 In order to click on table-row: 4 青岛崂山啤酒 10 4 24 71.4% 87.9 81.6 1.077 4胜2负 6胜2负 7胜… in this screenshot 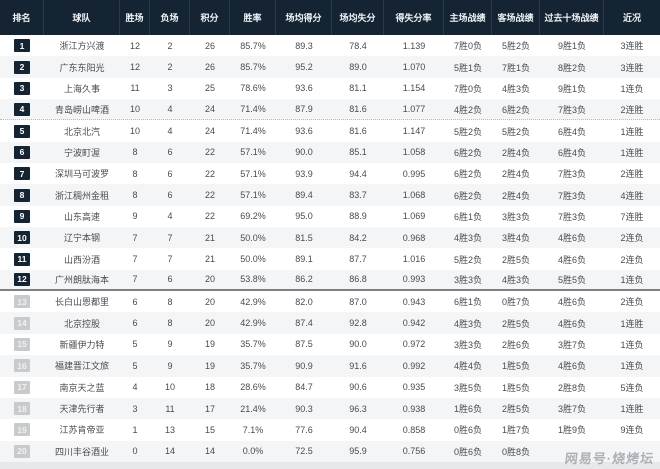, I will do `click(330, 110)`.